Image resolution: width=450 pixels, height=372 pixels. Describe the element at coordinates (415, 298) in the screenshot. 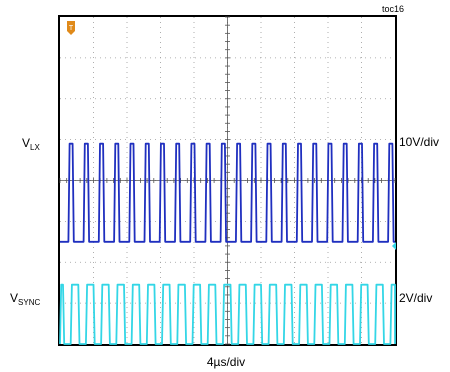

I see `vsync-scale-label: 2V/div` at that location.